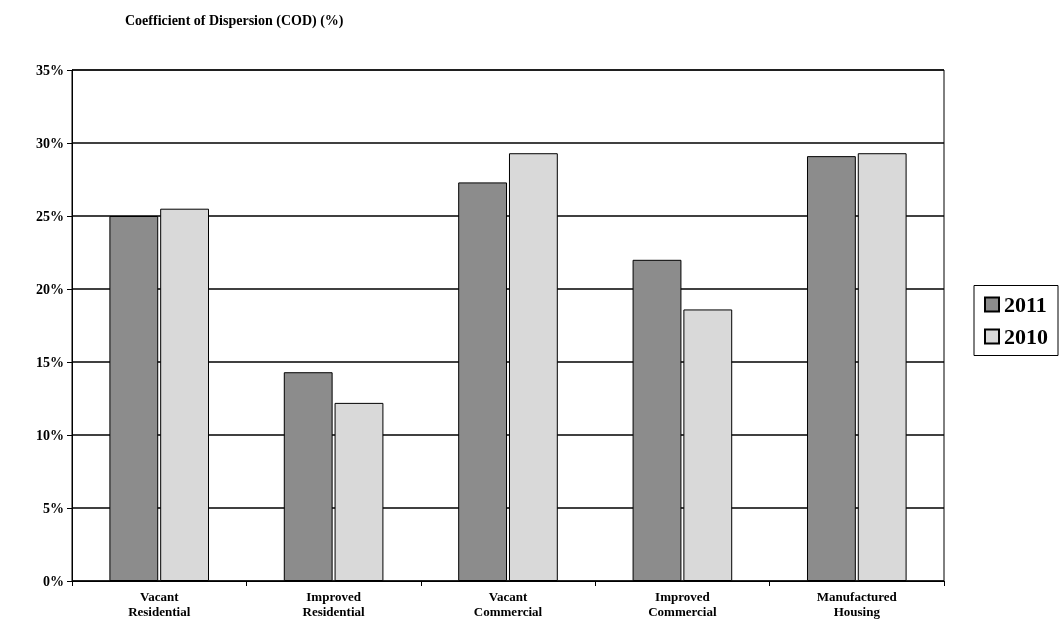 Image resolution: width=1062 pixels, height=641 pixels. I want to click on y-tick-label: 10%, so click(50, 435).